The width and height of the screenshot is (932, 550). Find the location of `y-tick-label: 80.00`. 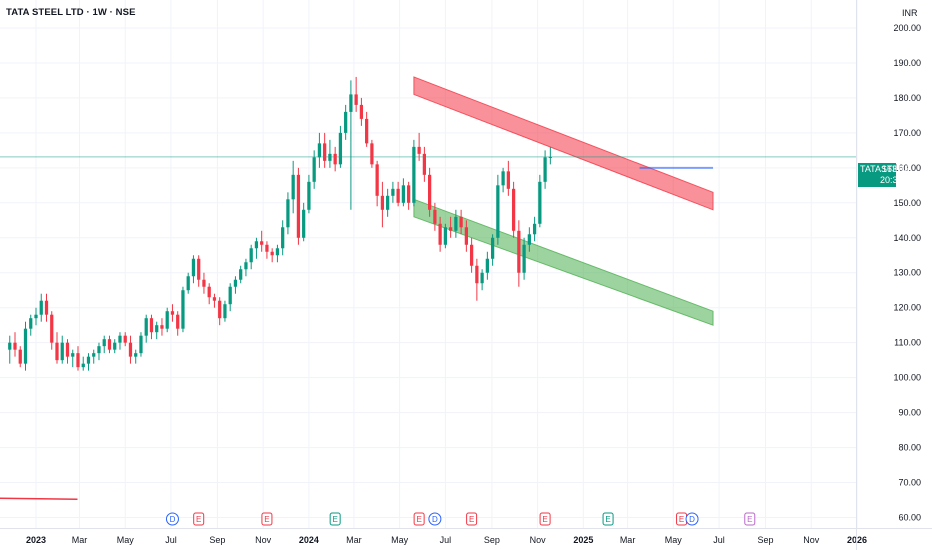

y-tick-label: 80.00 is located at coordinates (909, 448).